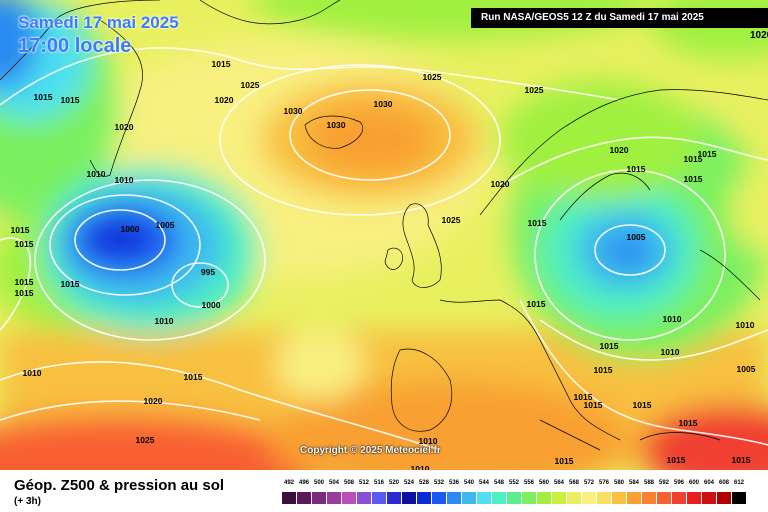 Image resolution: width=768 pixels, height=512 pixels. I want to click on legend-label: 508, so click(348, 483).